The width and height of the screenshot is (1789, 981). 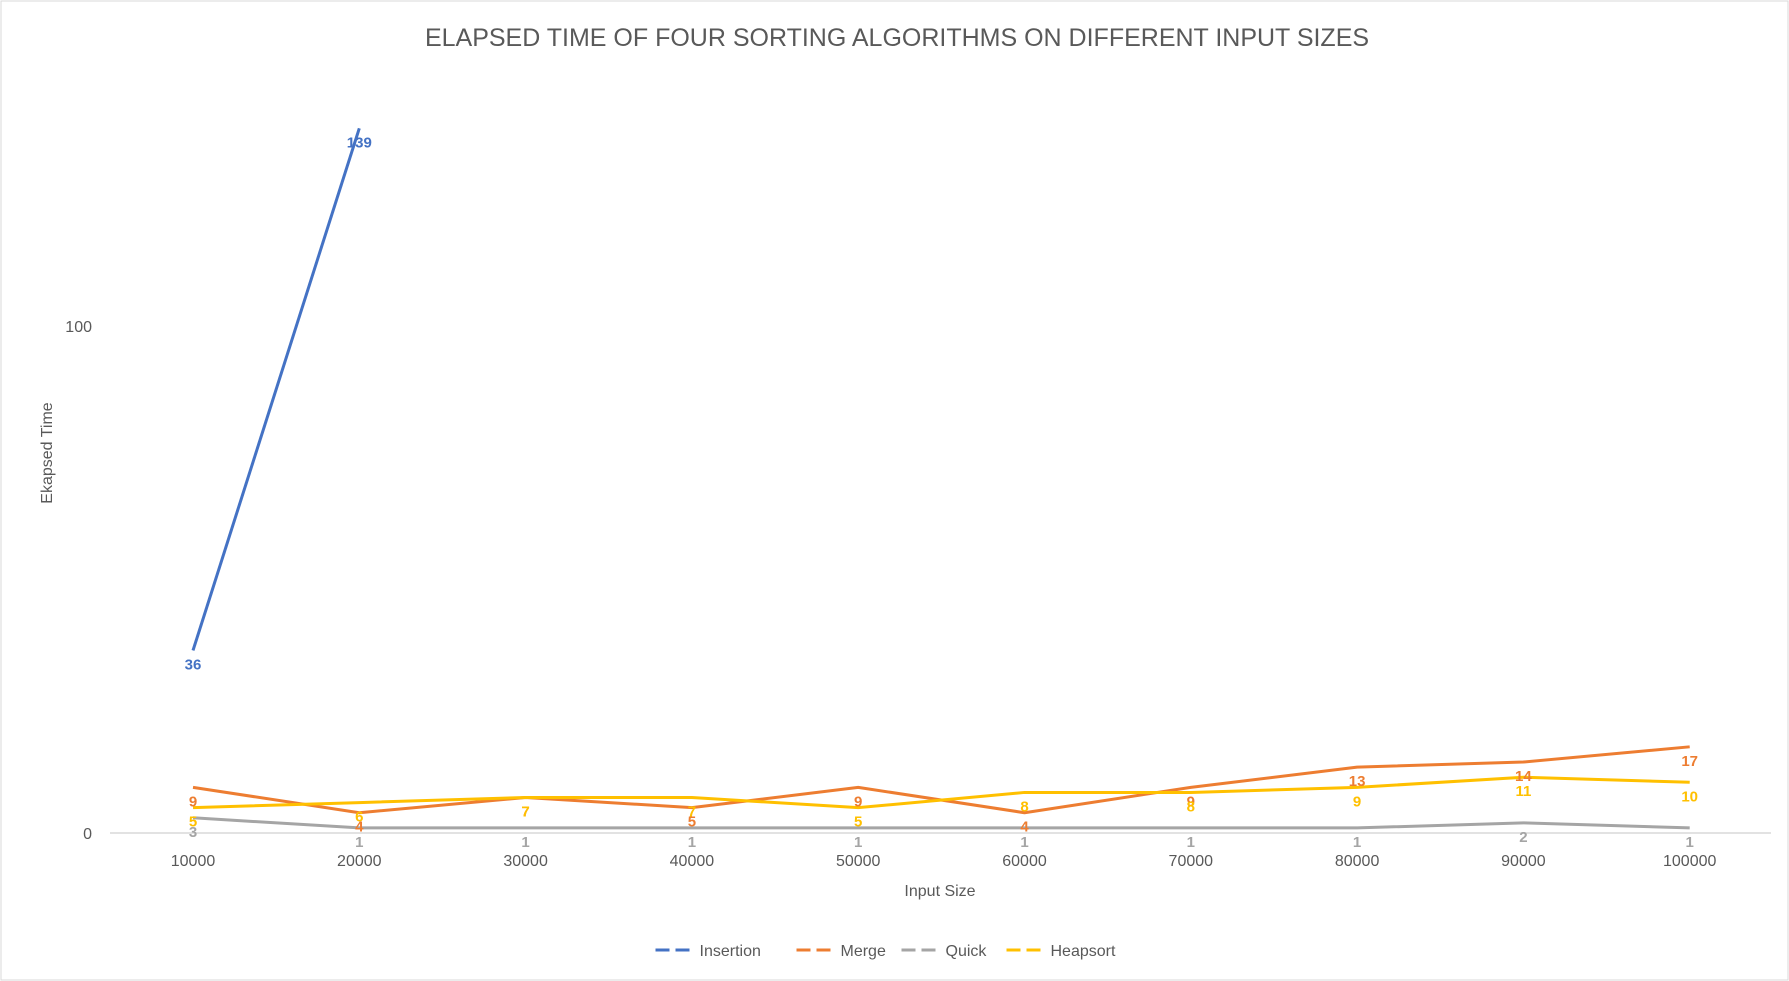 What do you see at coordinates (359, 142) in the screenshot?
I see `data-label-insertion: 139` at bounding box center [359, 142].